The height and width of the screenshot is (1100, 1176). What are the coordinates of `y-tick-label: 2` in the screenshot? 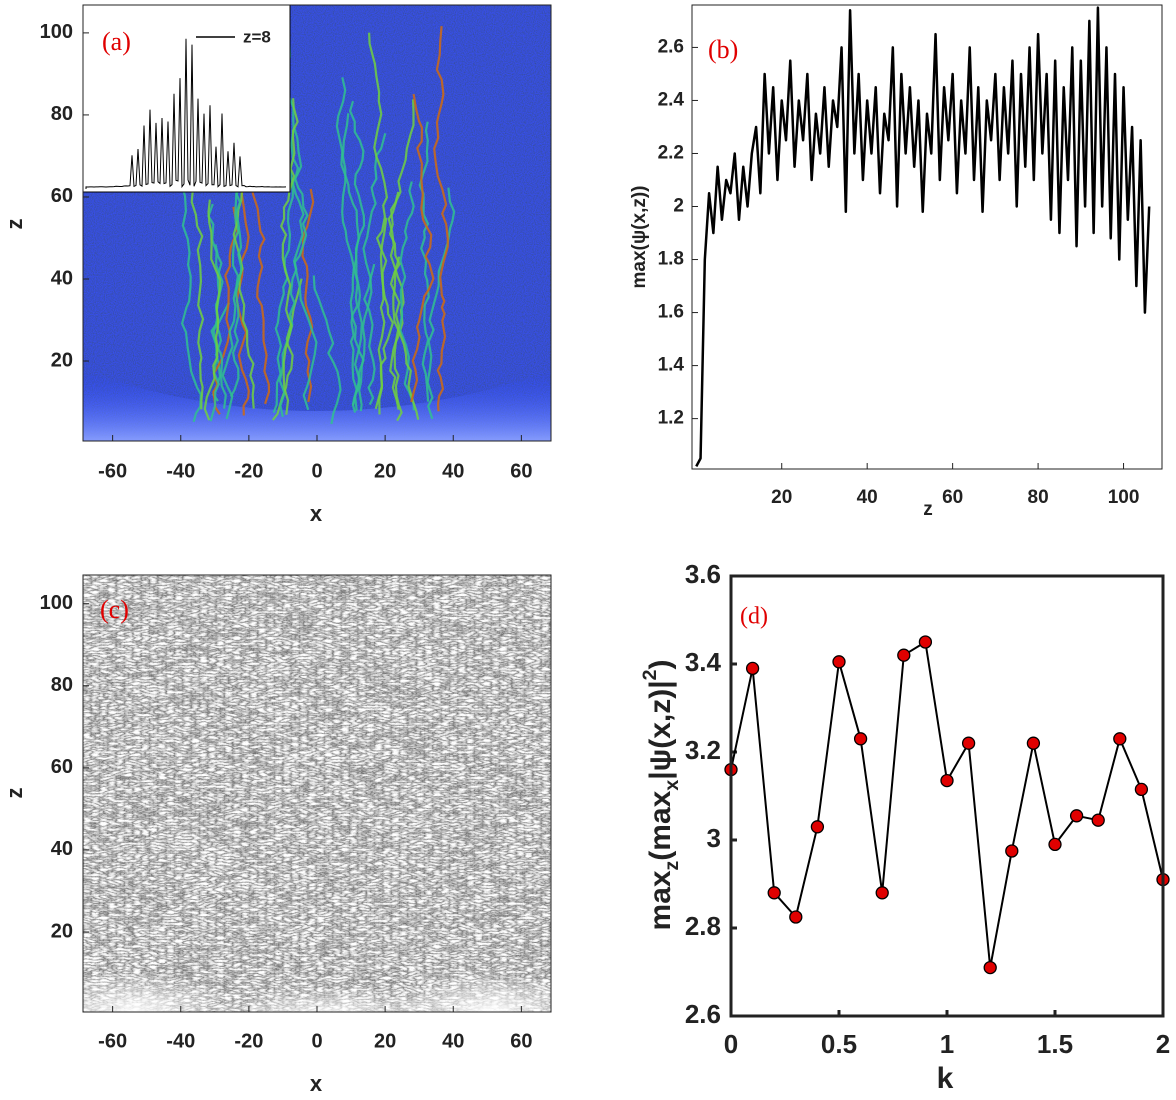 It's located at (678, 206).